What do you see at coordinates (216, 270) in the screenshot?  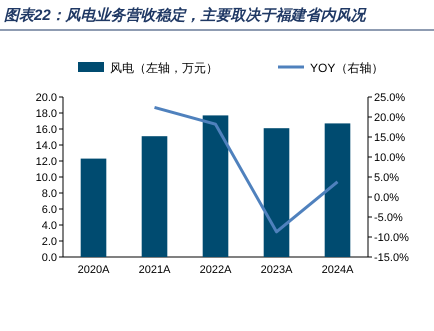 I see `x-tick-label: 2022A` at bounding box center [216, 270].